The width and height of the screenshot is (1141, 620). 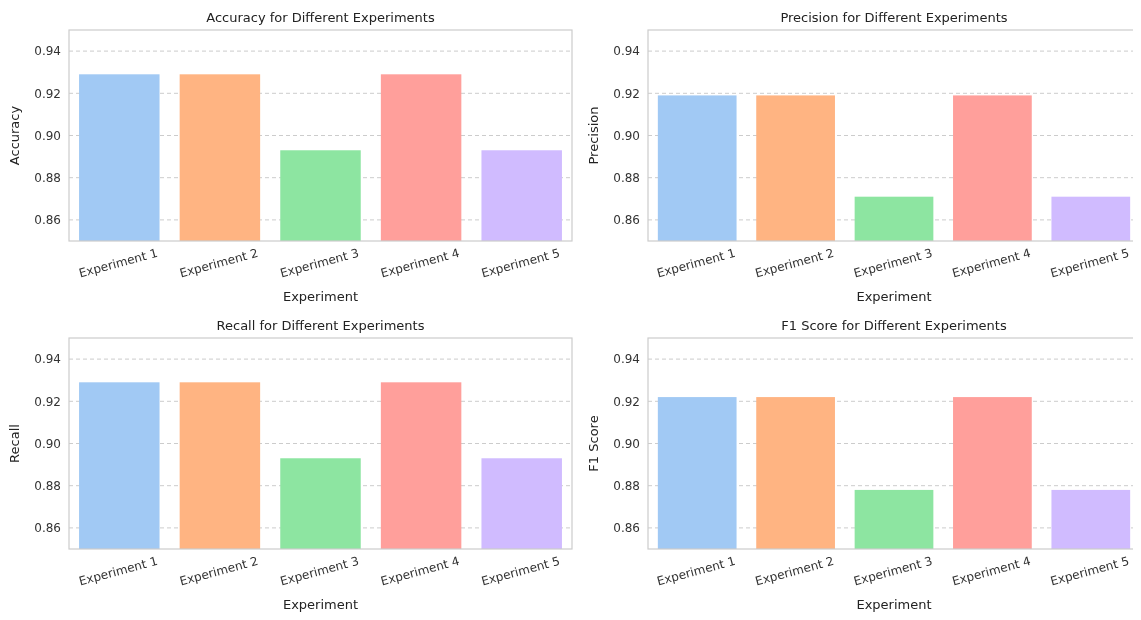 What do you see at coordinates (320, 325) in the screenshot?
I see `chart-title: Recall for Different Experiments` at bounding box center [320, 325].